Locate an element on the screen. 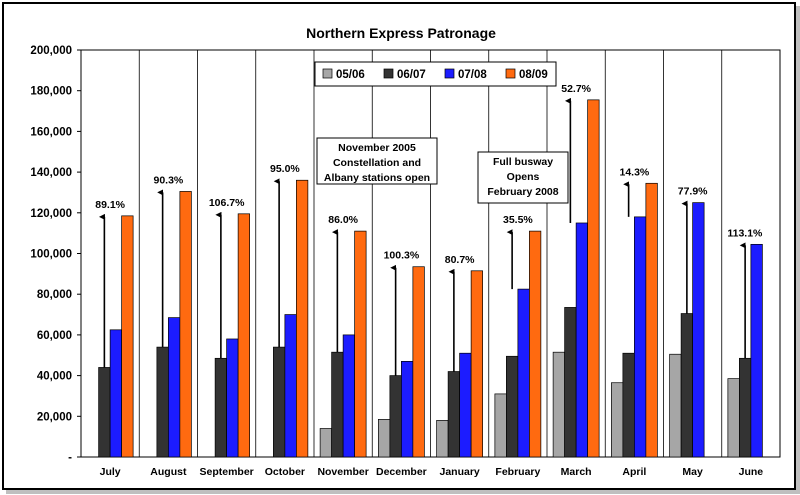 This screenshot has height=495, width=800. annotation-text: Constellation and is located at coordinates (377, 163).